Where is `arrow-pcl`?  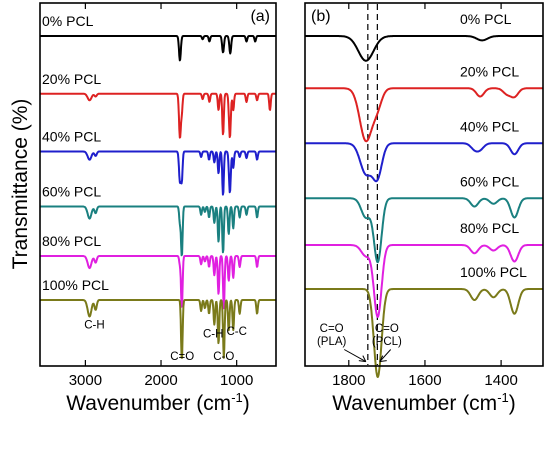
arrow-pcl is located at coordinates (385, 355).